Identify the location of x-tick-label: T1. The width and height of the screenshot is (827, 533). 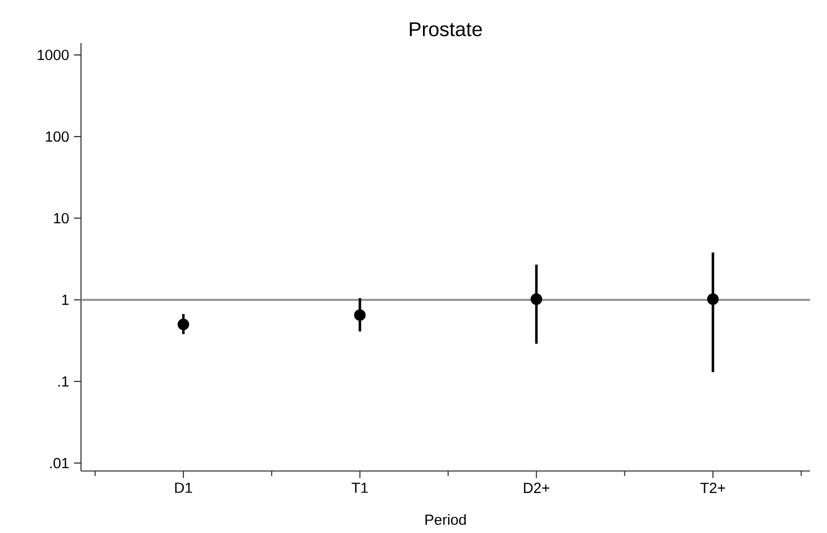
(360, 487).